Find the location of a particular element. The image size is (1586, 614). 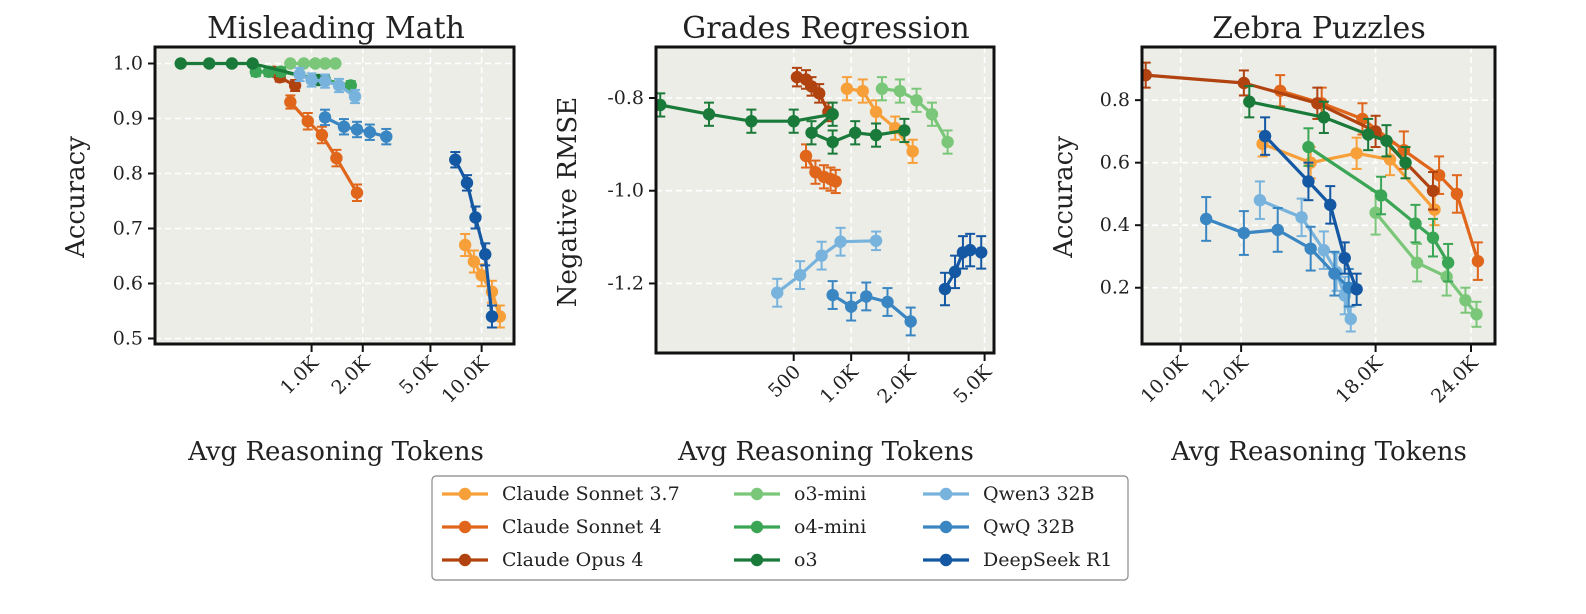

legend-label: Claude Sonnet 4 is located at coordinates (582, 527).